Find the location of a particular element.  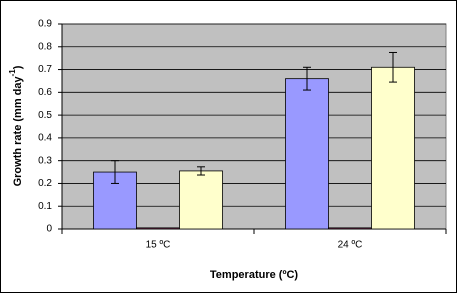

y-axis-label: Growth rate (mm day-1) is located at coordinates (16, 125).